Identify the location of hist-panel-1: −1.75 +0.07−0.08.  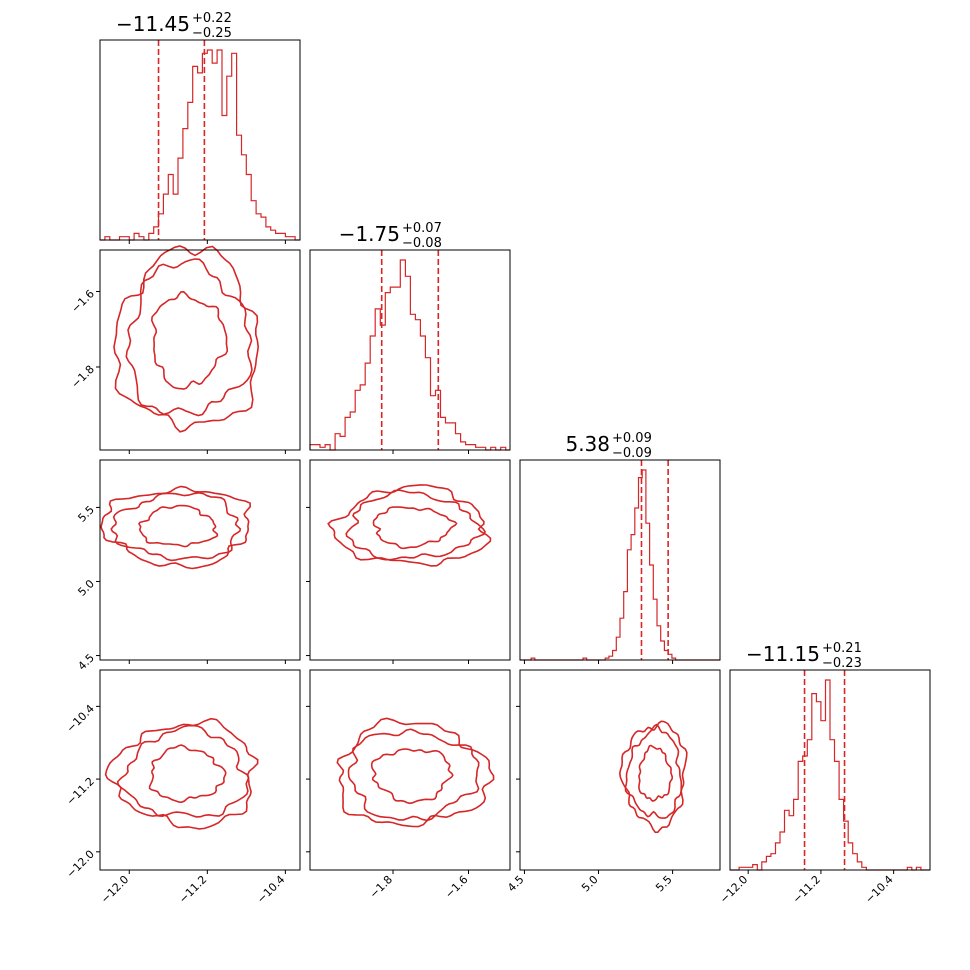
(409, 336).